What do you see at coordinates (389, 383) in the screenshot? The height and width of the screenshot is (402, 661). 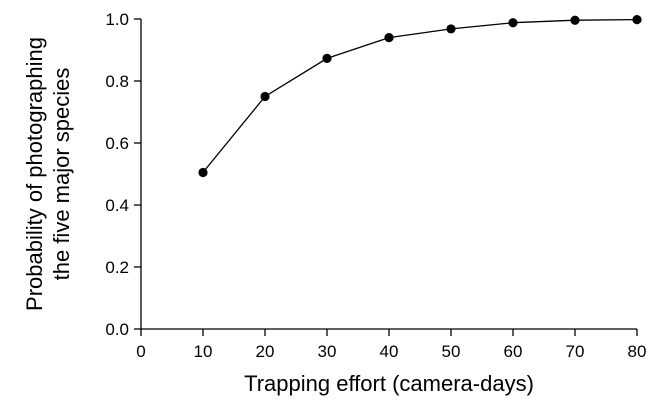 I see `x-axis-title: Trapping effort (camera-days)` at bounding box center [389, 383].